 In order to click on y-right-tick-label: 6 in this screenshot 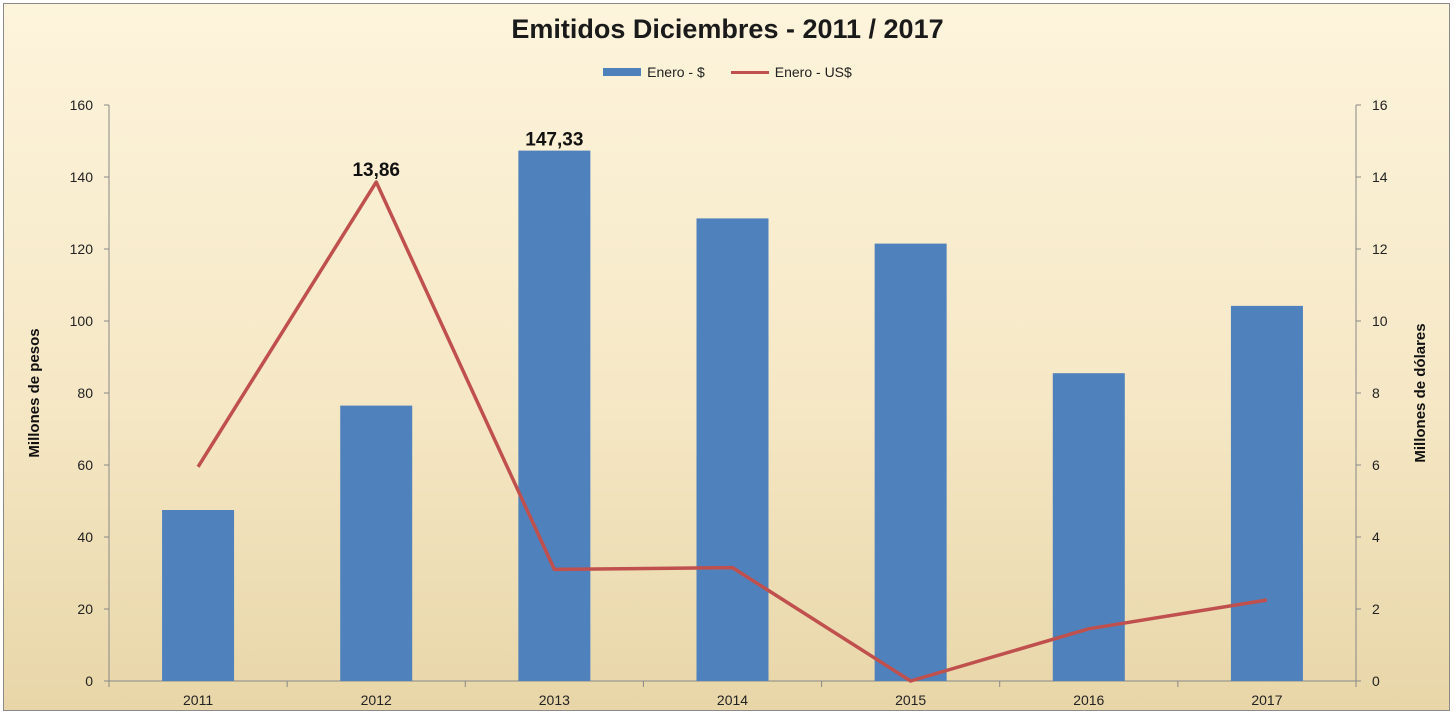, I will do `click(1376, 465)`.